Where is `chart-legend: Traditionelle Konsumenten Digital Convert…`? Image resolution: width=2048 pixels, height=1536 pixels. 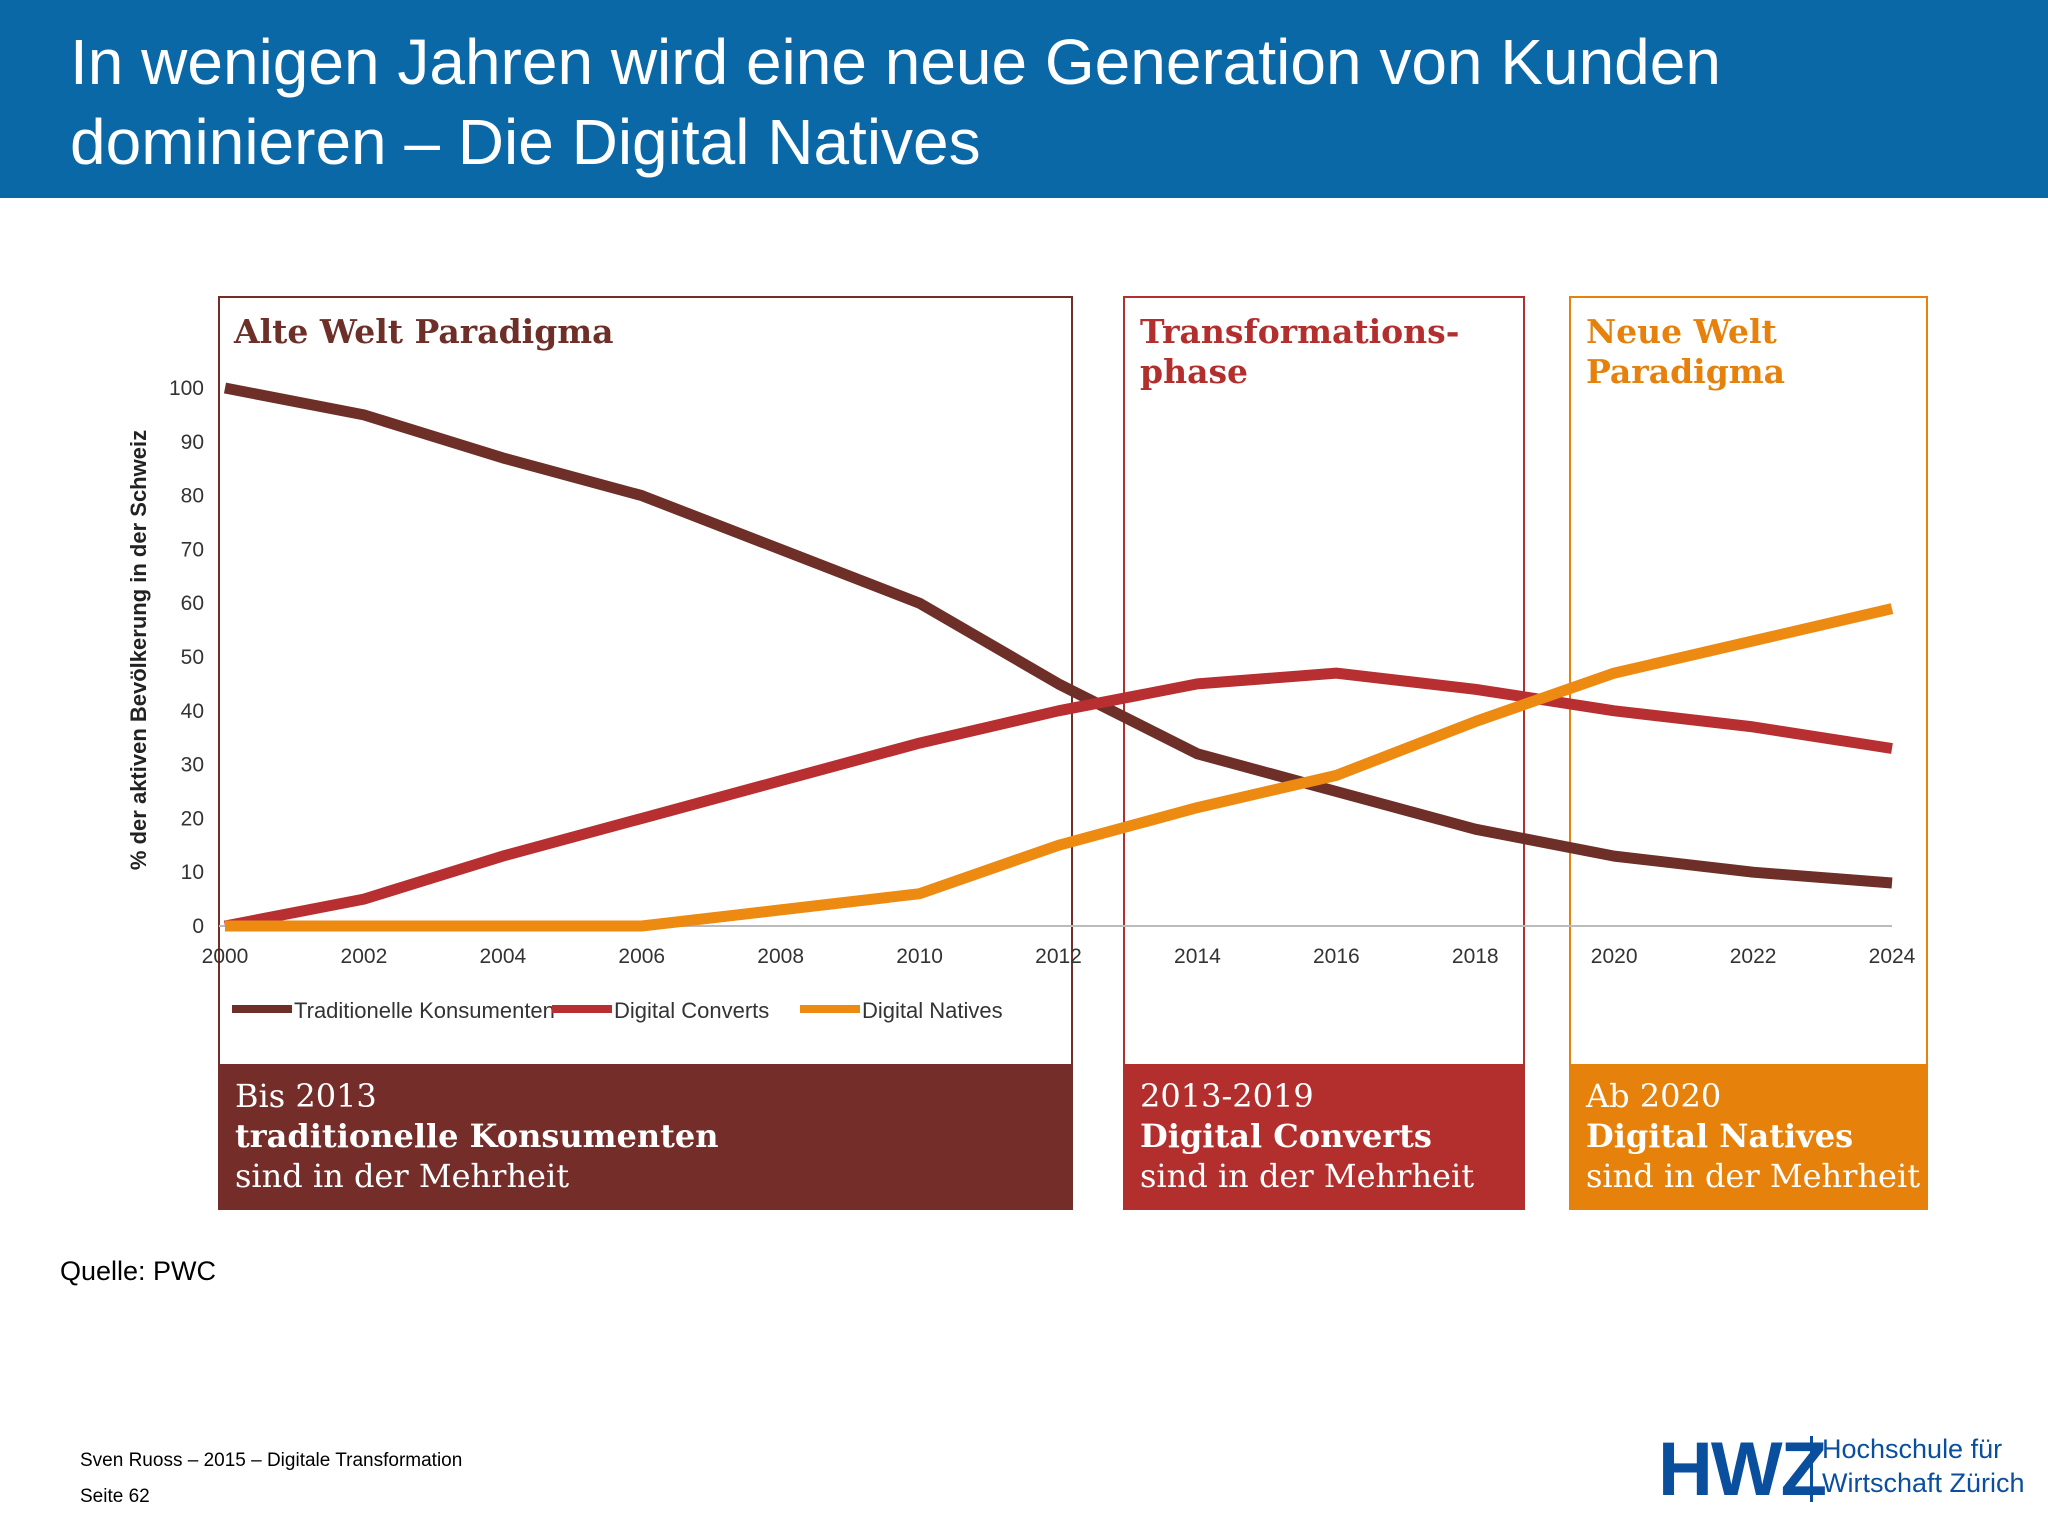 chart-legend: Traditionelle Konsumenten Digital Convert… is located at coordinates (617, 1010).